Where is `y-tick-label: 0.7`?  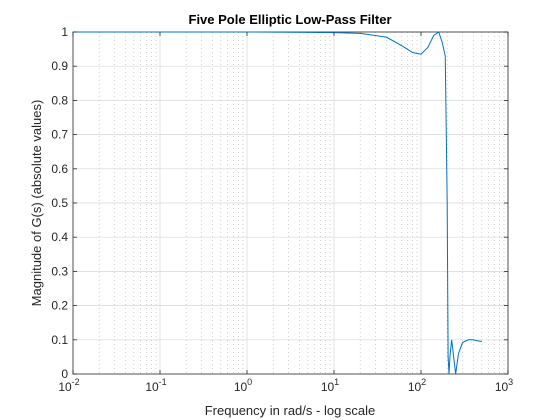
y-tick-label: 0.7 is located at coordinates (59, 135).